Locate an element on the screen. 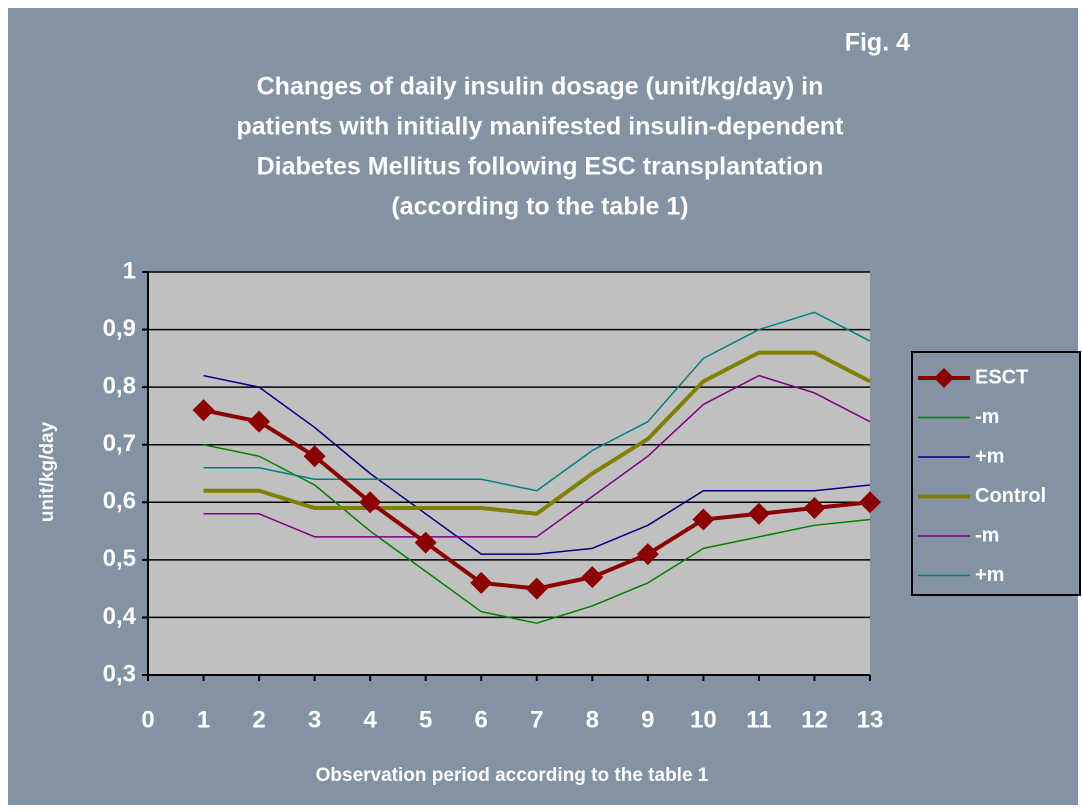 The width and height of the screenshot is (1082, 811). legend-label: Control is located at coordinates (1010, 496).